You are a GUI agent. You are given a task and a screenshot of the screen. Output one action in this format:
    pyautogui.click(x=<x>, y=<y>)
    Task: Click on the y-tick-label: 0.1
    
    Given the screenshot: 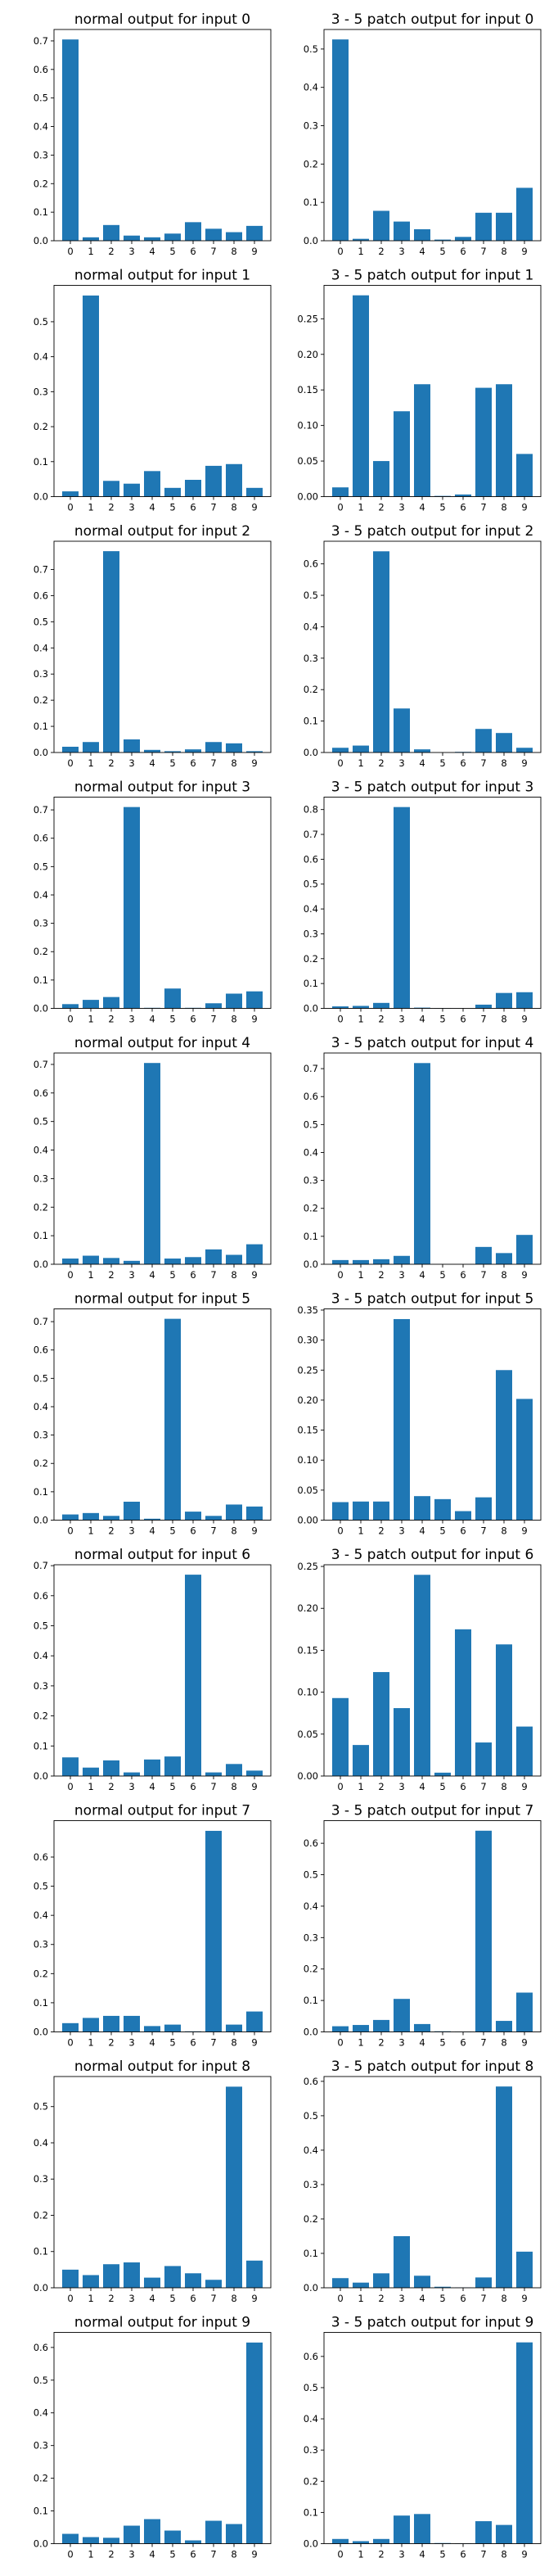 What is the action you would take?
    pyautogui.click(x=41, y=1235)
    